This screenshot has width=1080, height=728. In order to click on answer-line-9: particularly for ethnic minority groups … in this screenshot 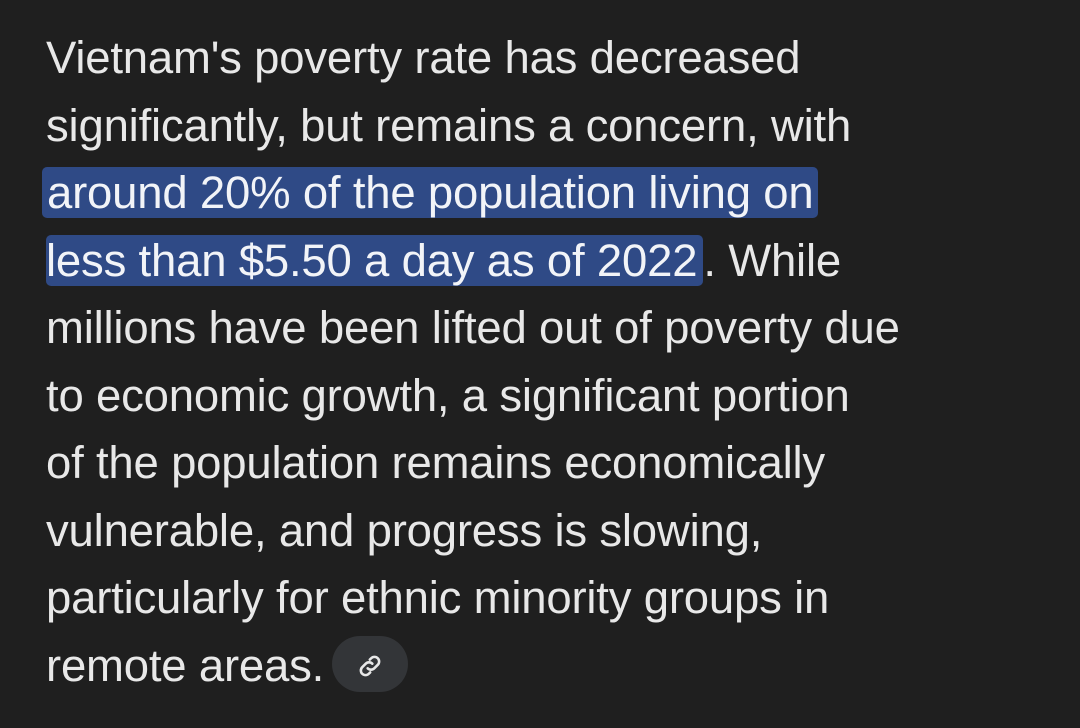, I will do `click(438, 597)`.